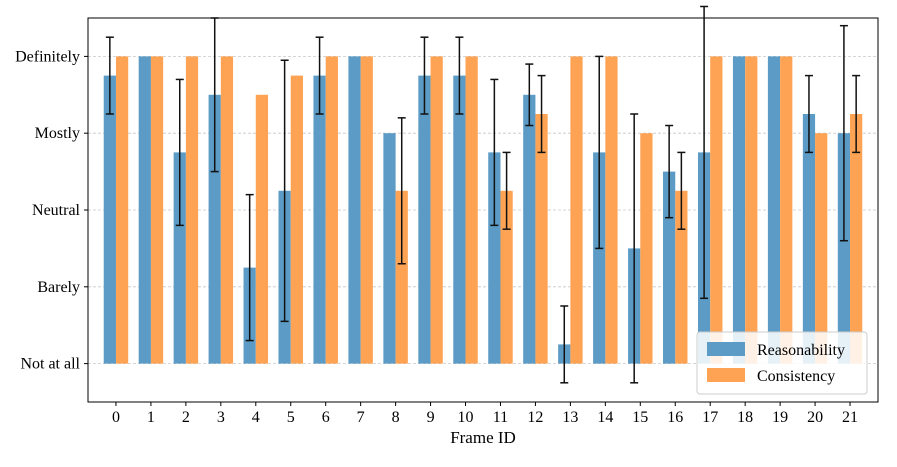 The height and width of the screenshot is (467, 897). Describe the element at coordinates (745, 417) in the screenshot. I see `x-tick-label: 18` at that location.